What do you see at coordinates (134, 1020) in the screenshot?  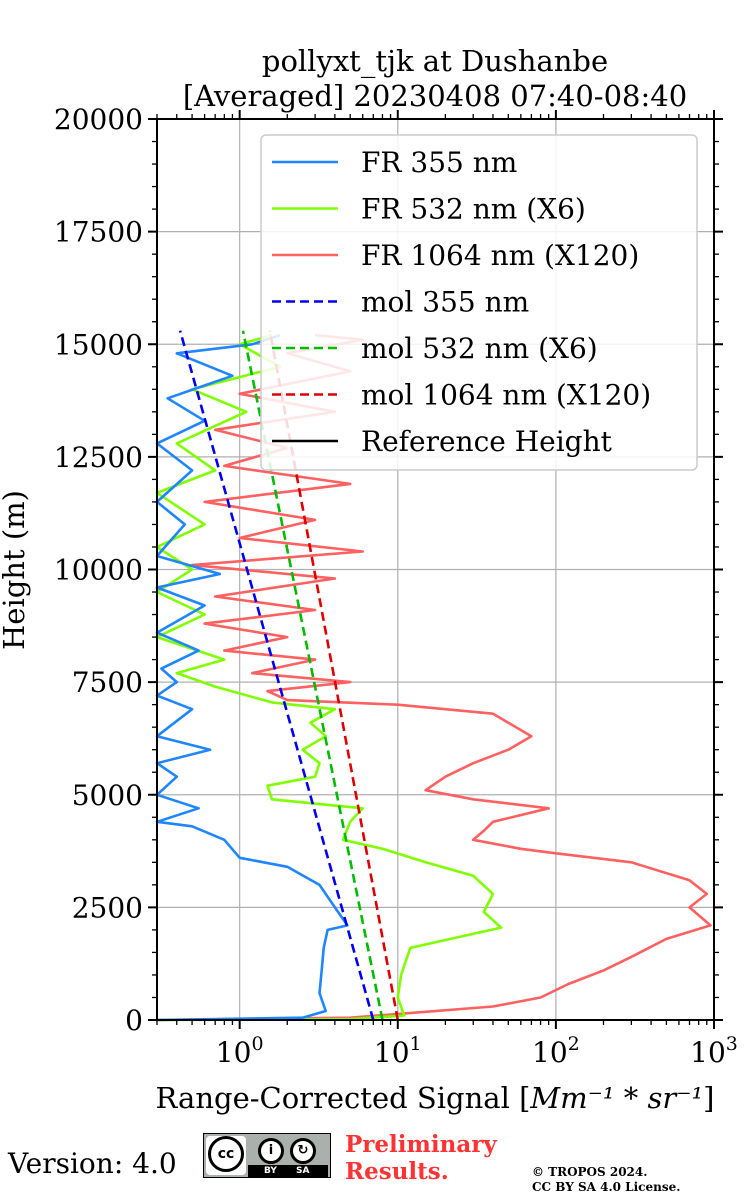 I see `y-tick-label: 0` at bounding box center [134, 1020].